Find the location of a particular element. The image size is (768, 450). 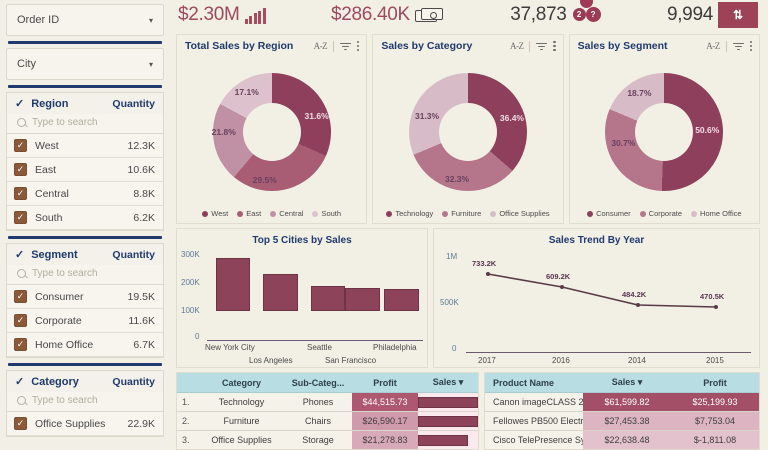

legend-item: Consumer is located at coordinates (609, 213).